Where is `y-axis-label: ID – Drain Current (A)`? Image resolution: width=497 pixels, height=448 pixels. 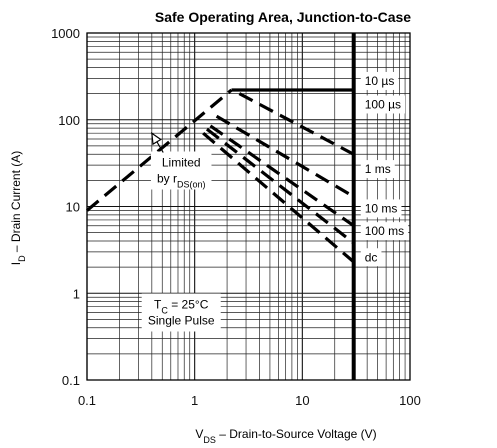 y-axis-label: ID – Drain Current (A) is located at coordinates (18, 208).